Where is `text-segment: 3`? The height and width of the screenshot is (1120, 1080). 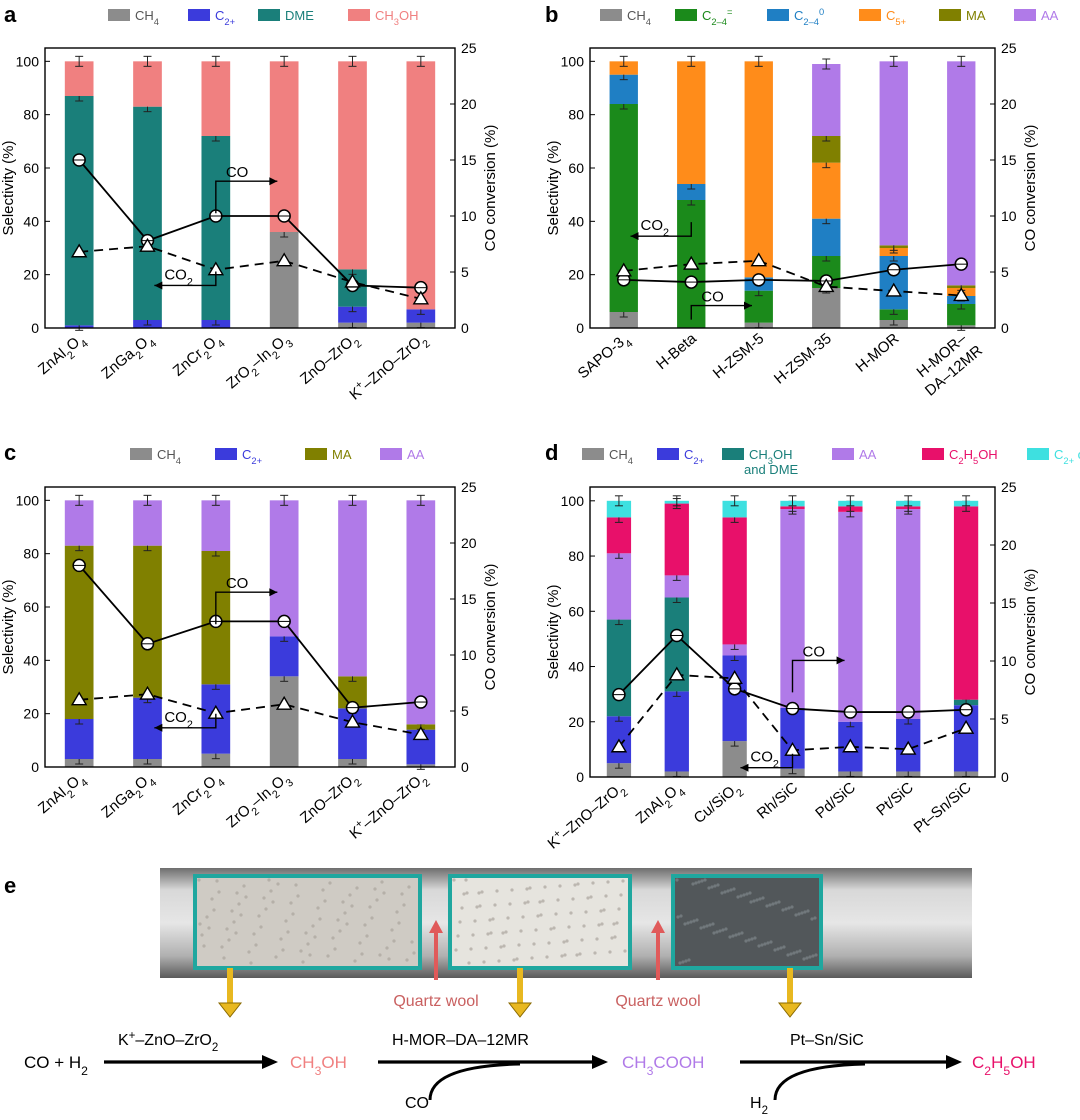
text-segment: 3 is located at coordinates (396, 22).